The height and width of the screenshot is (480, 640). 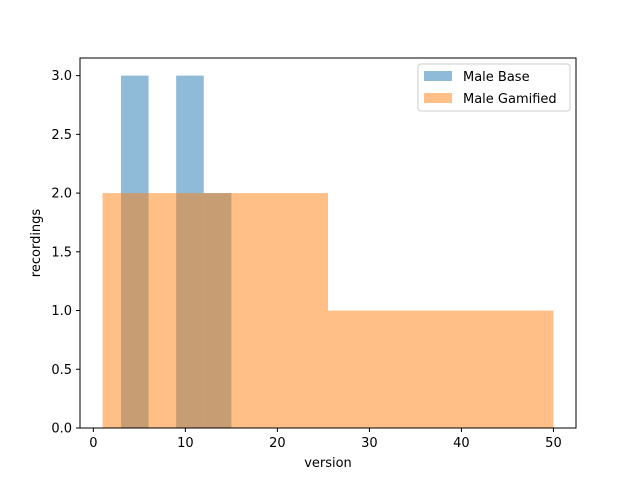 I want to click on y-tick-label: 2.5, so click(x=61, y=135).